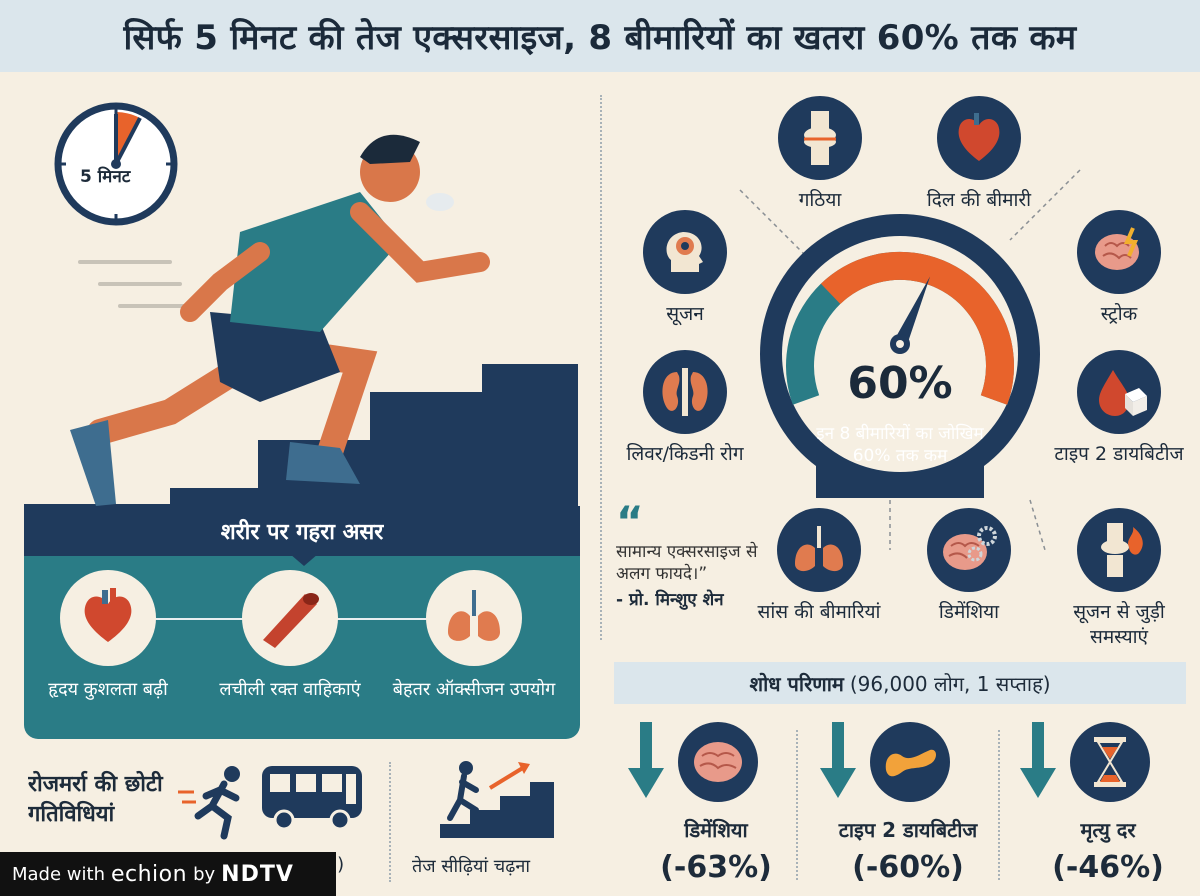 The width and height of the screenshot is (1200, 896). What do you see at coordinates (149, 874) in the screenshot?
I see `badge-brand: echion` at bounding box center [149, 874].